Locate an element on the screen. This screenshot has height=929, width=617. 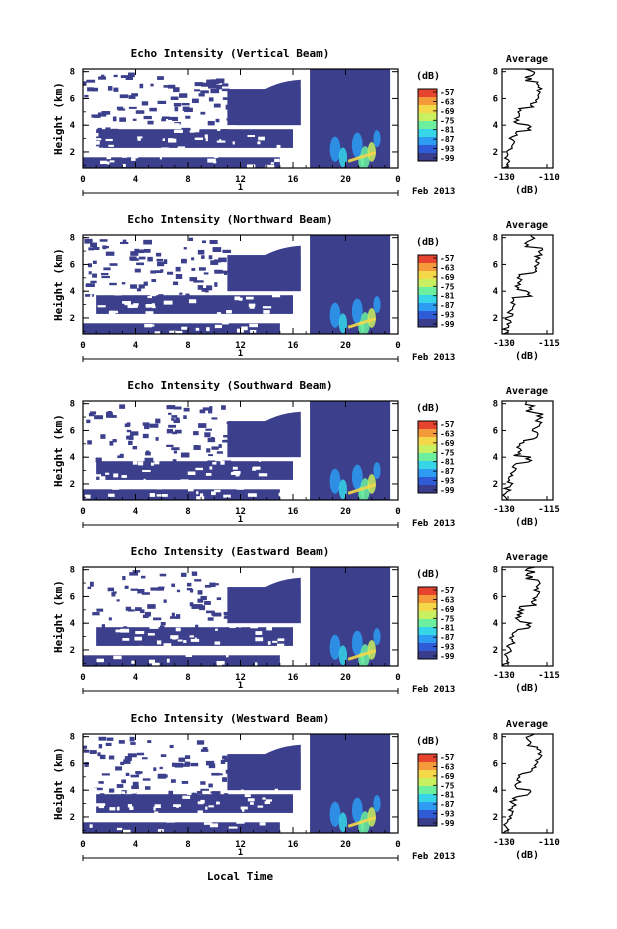
y-tick-label: 8 is located at coordinates (72, 738).